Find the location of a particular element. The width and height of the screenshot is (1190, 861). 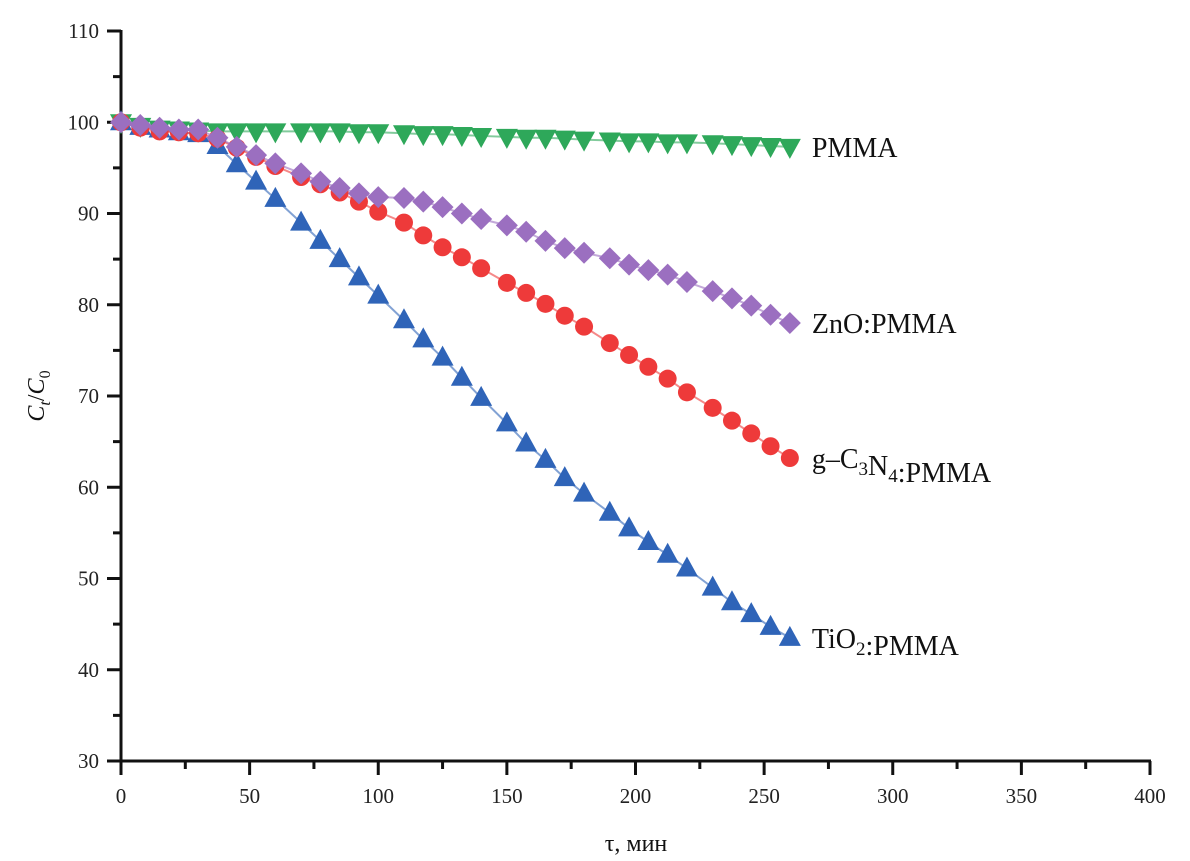

y-title-sub-t: t is located at coordinates (45, 403).